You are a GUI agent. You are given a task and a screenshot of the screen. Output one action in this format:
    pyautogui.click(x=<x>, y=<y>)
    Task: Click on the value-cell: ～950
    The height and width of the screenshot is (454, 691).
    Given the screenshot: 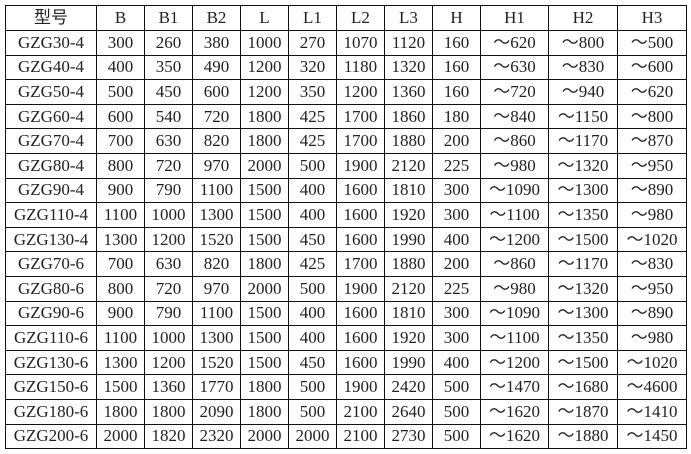 What is the action you would take?
    pyautogui.click(x=652, y=165)
    